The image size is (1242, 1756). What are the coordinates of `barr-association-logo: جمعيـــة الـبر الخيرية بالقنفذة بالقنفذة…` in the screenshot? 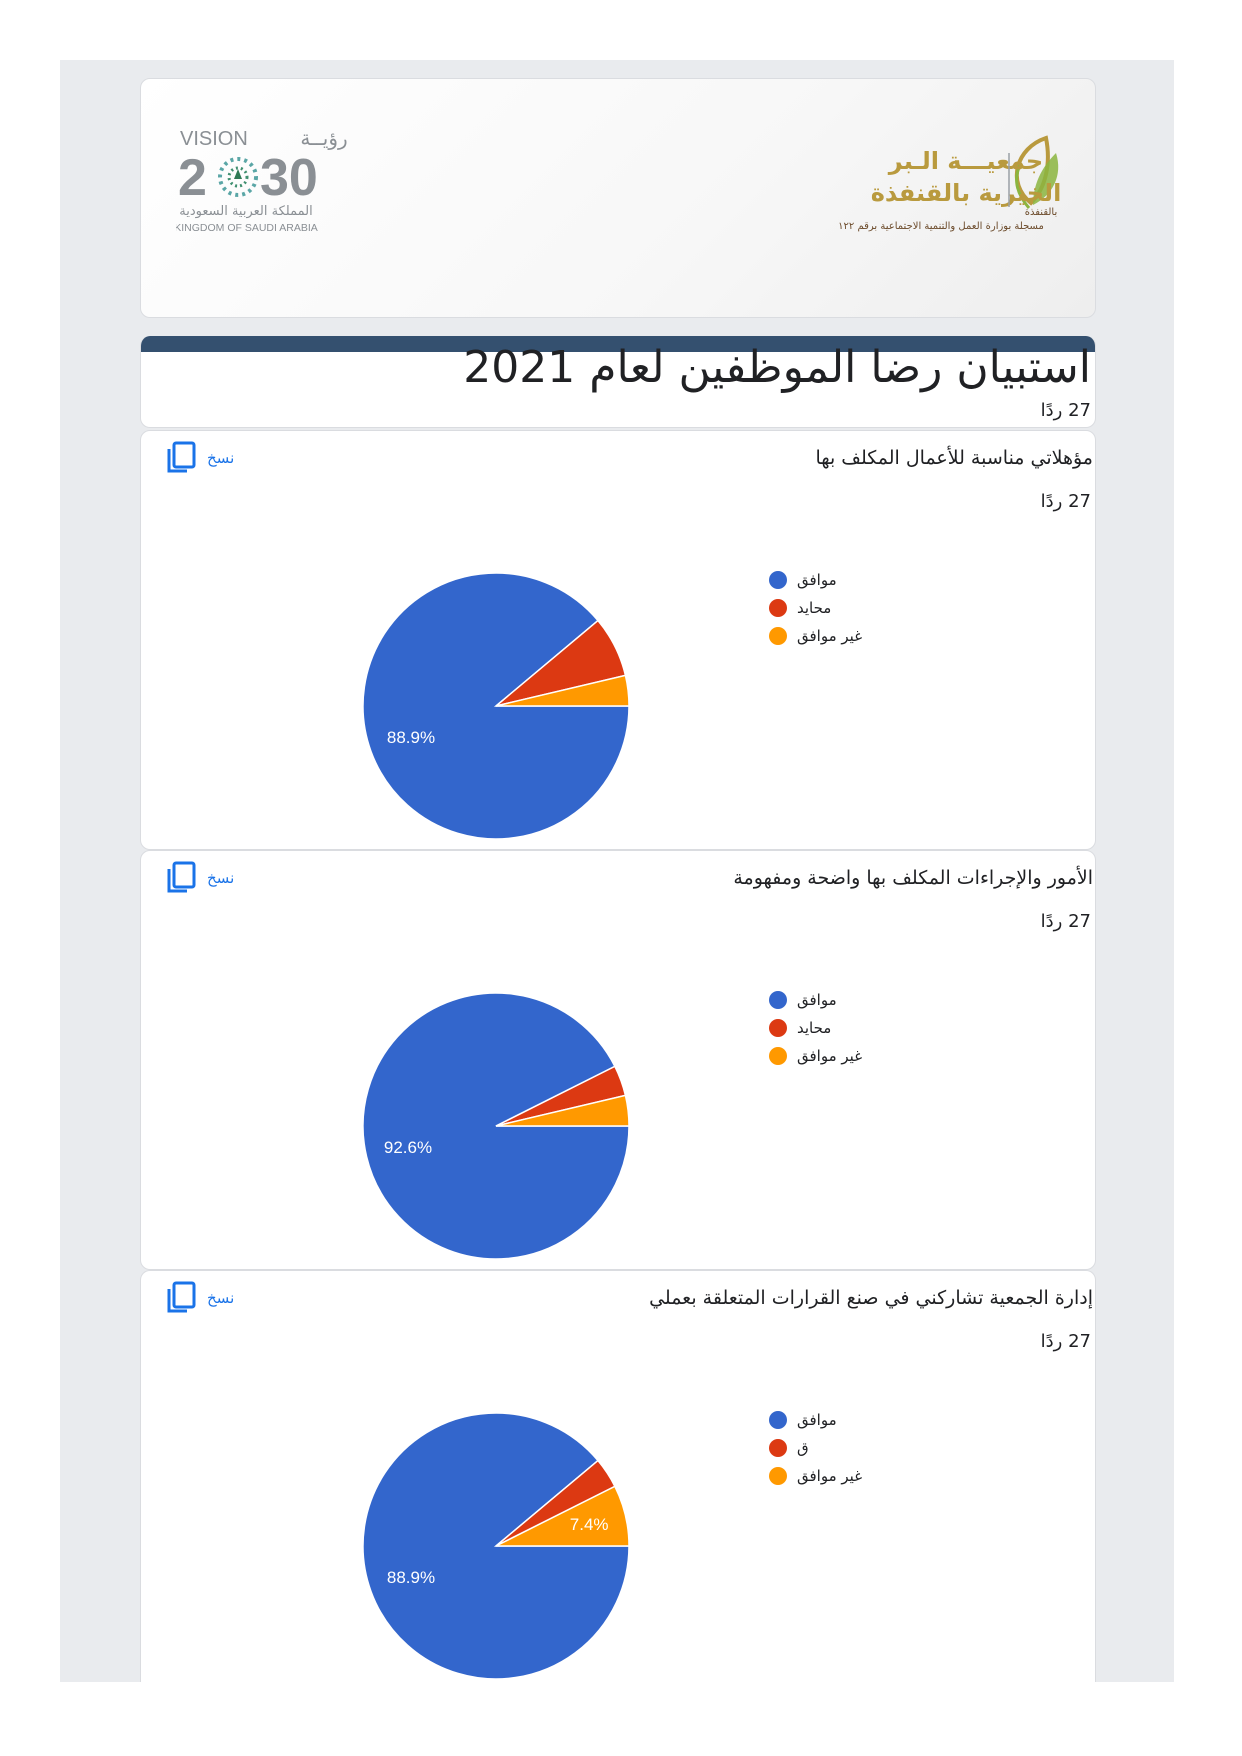 It's located at (950, 183).